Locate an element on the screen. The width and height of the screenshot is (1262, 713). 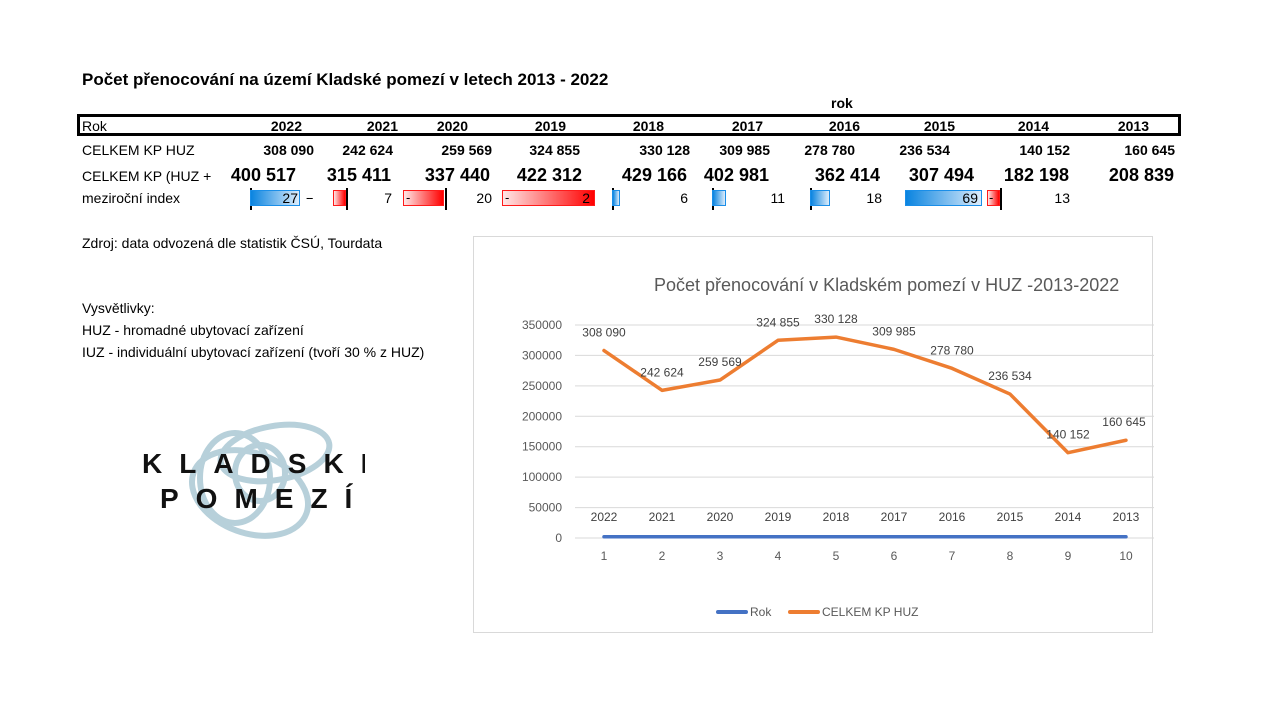
data-label: 309 985 is located at coordinates (894, 331).